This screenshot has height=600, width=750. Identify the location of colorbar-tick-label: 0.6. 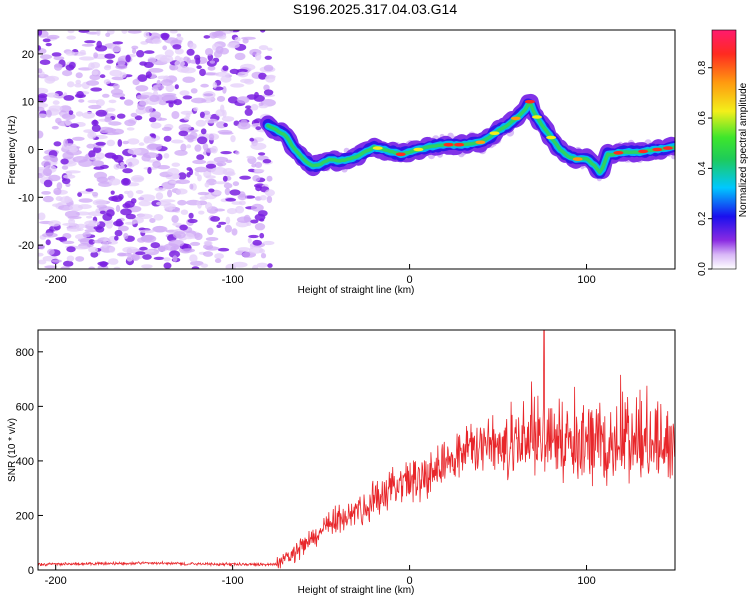
(702, 118).